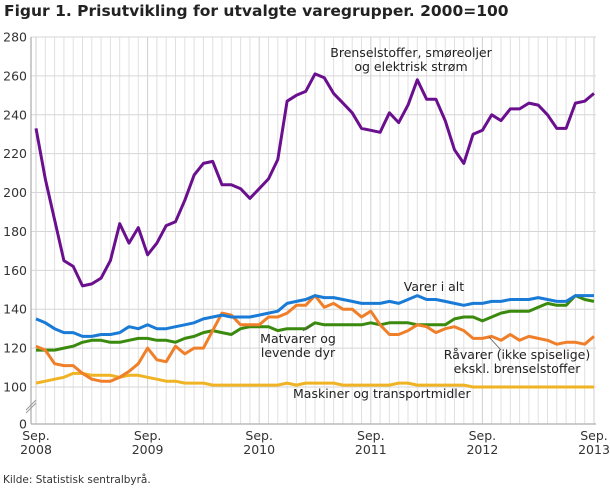  Describe the element at coordinates (15, 192) in the screenshot. I see `y-tick-label: 200` at that location.